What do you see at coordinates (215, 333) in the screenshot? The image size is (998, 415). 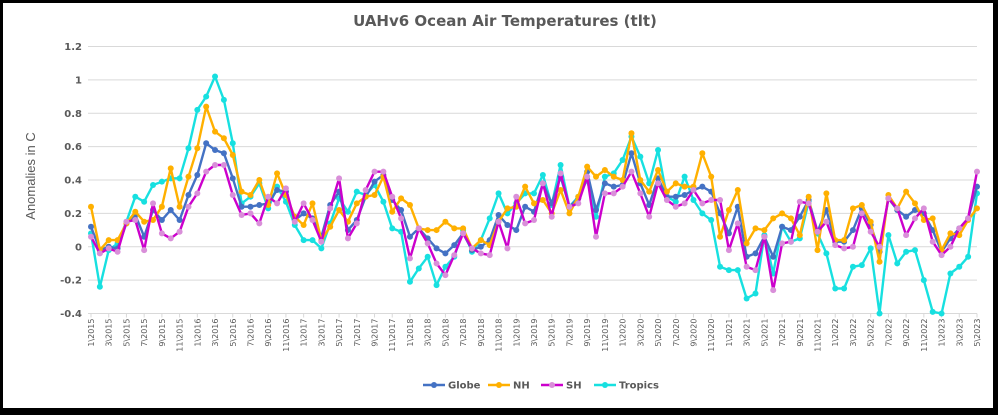 I see `x-tick-label: 3\2016` at bounding box center [215, 333].